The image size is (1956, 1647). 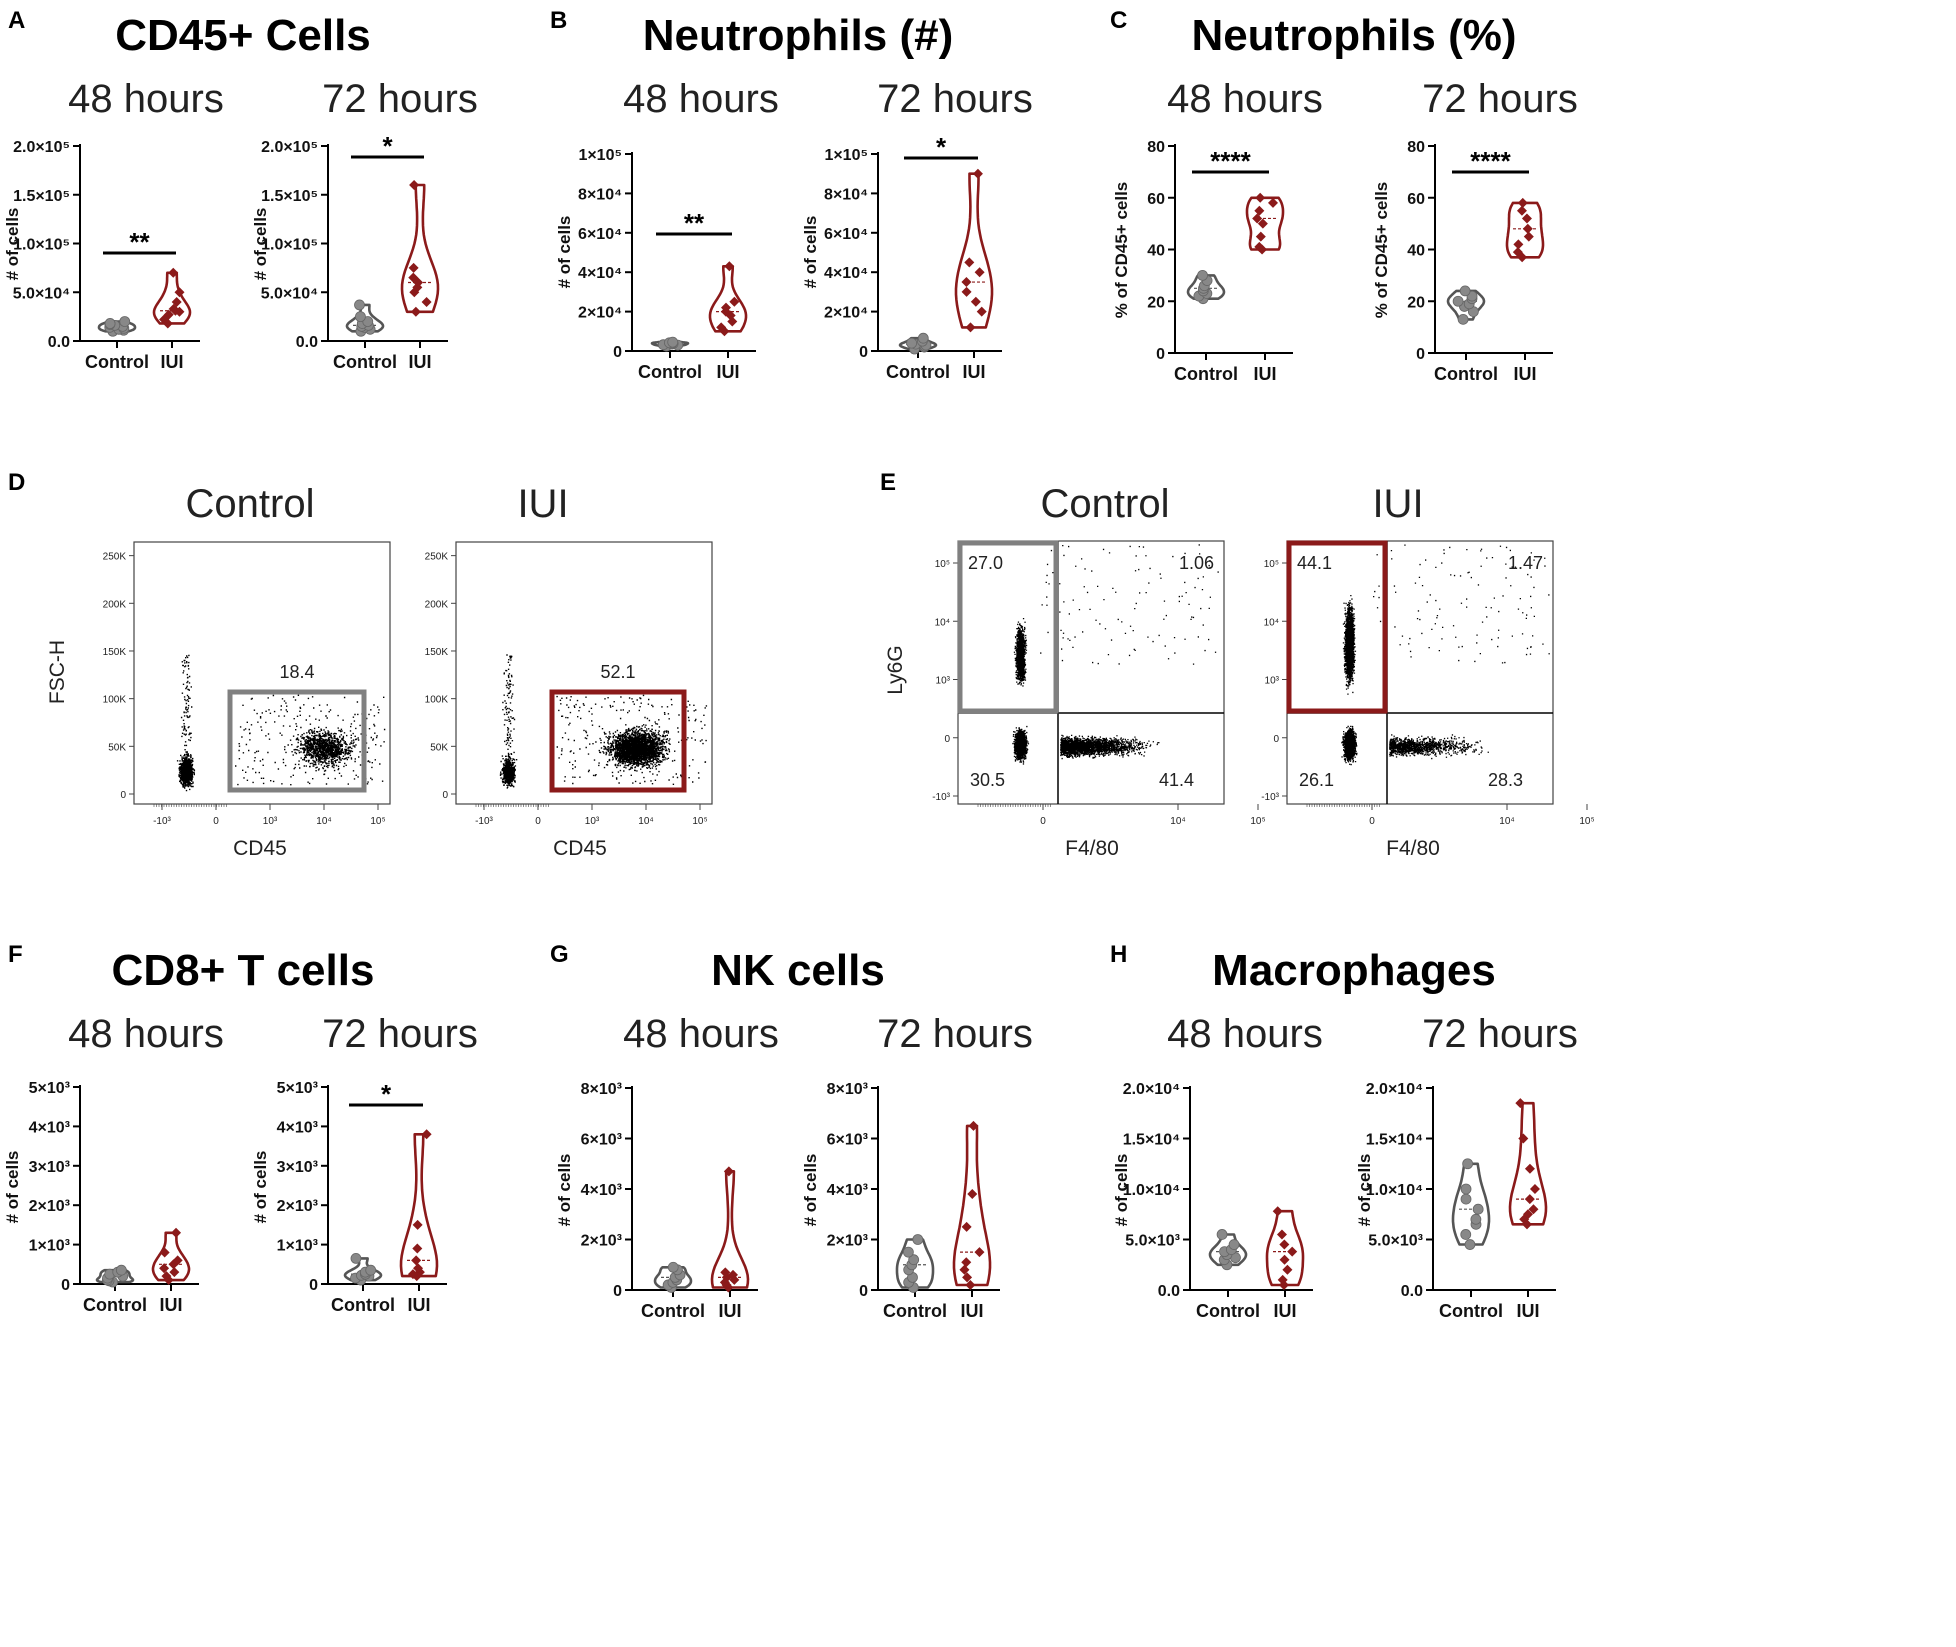 What do you see at coordinates (296, 672) in the screenshot?
I see `gate-percent: 18.4` at bounding box center [296, 672].